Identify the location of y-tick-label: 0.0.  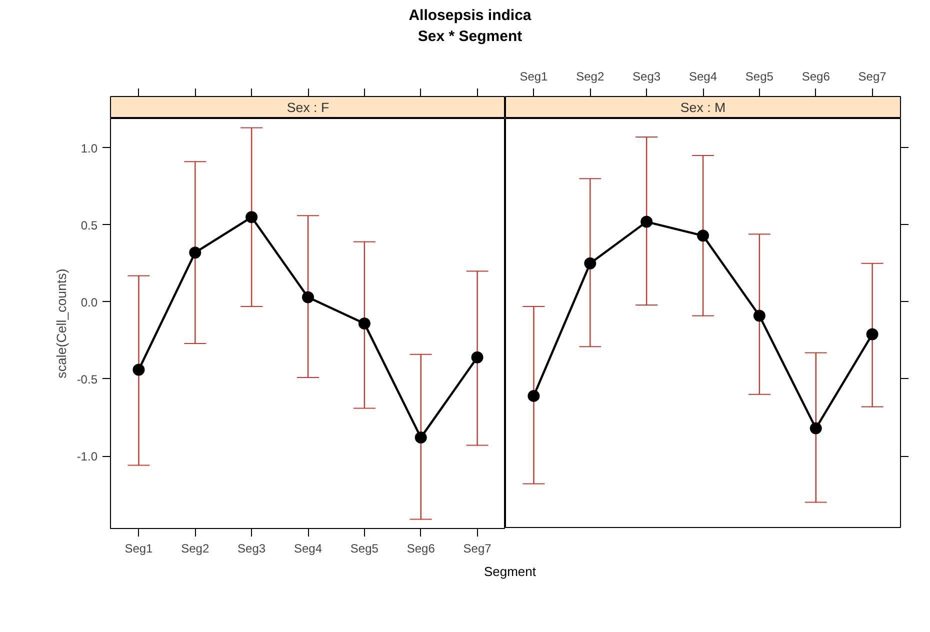
(89, 302).